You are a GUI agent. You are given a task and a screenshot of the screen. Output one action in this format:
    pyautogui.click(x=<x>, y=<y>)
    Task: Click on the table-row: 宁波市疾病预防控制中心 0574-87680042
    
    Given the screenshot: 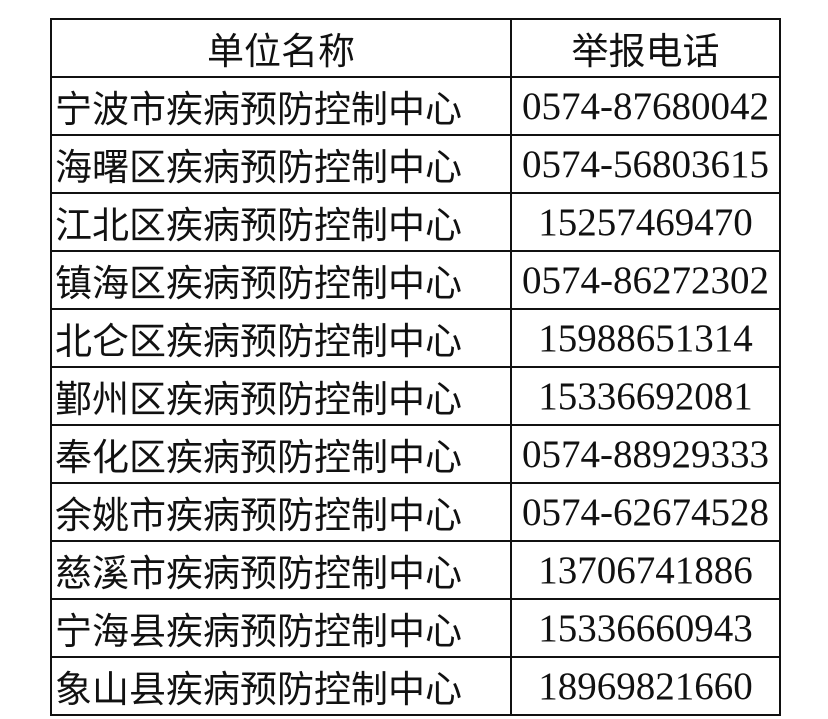 What is the action you would take?
    pyautogui.click(x=415, y=106)
    